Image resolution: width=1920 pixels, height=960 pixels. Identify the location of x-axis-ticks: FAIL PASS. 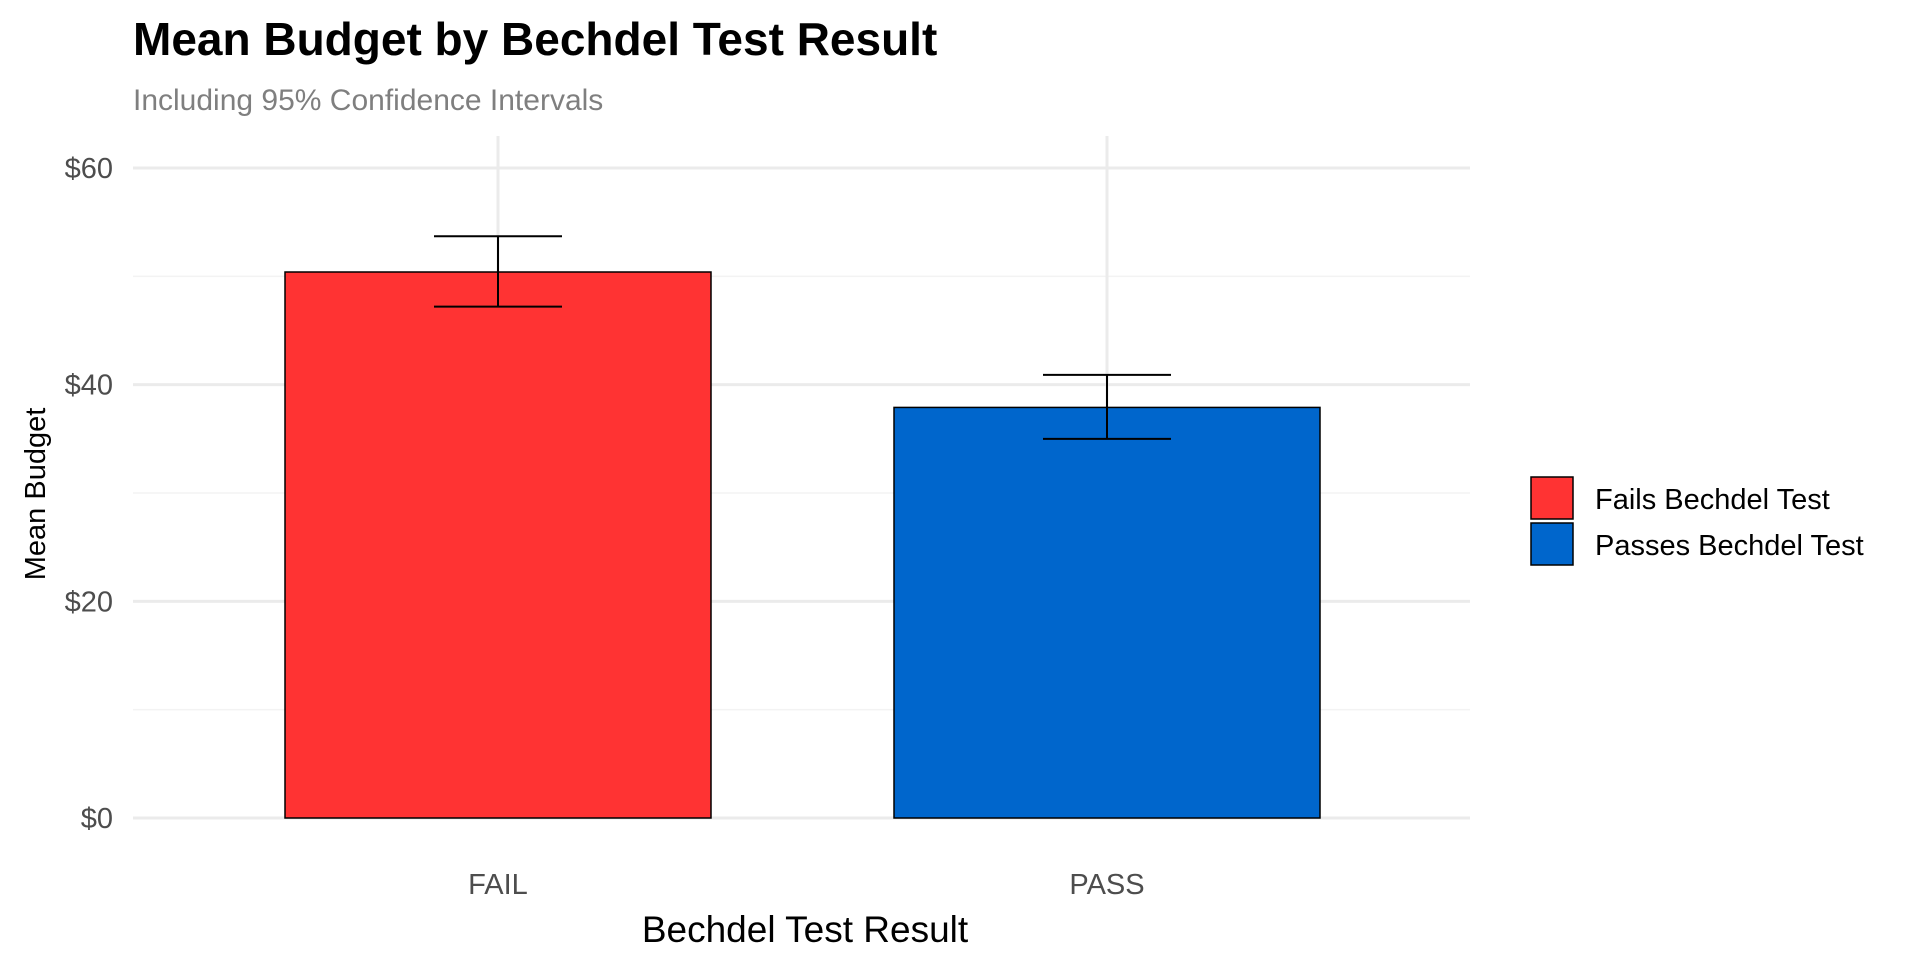
(806, 885).